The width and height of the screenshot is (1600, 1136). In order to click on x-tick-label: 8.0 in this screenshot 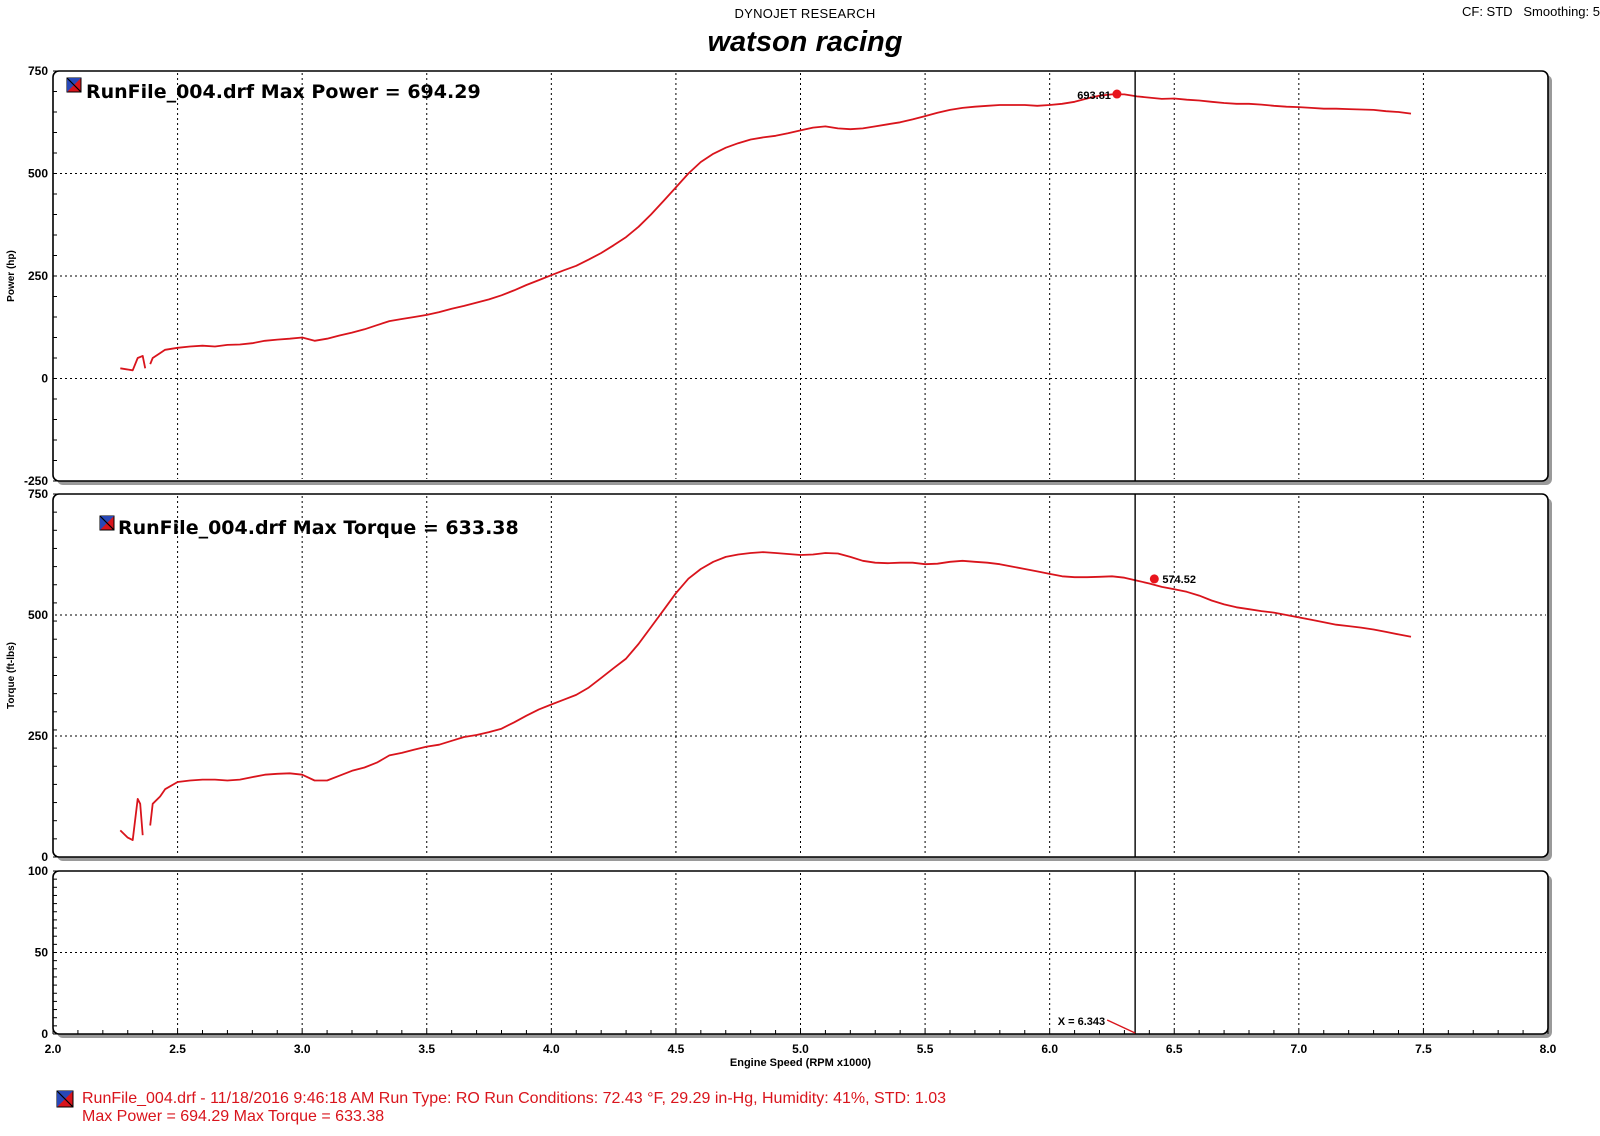, I will do `click(1548, 1049)`.